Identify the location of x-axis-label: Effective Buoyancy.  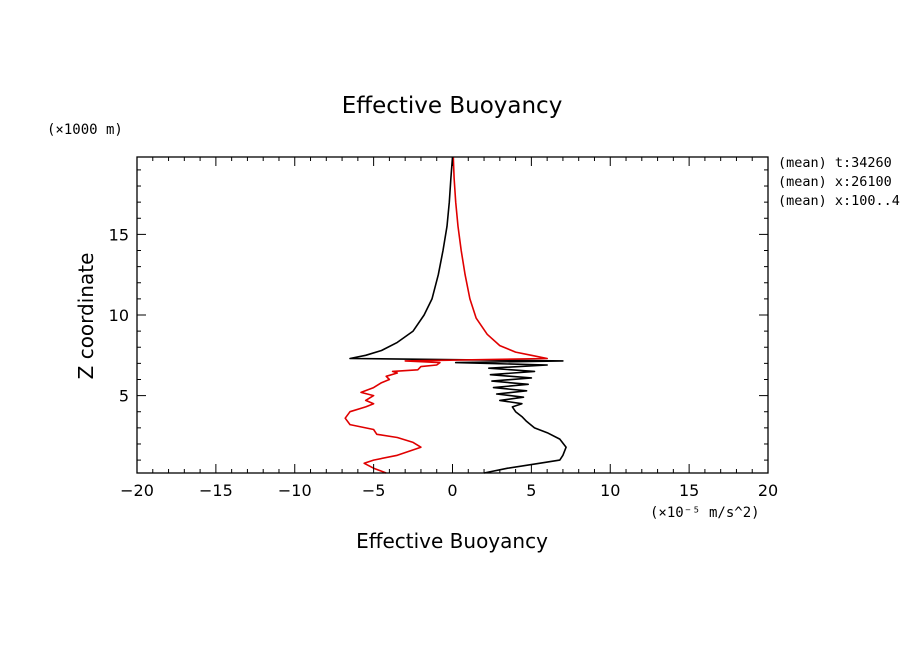
(452, 541).